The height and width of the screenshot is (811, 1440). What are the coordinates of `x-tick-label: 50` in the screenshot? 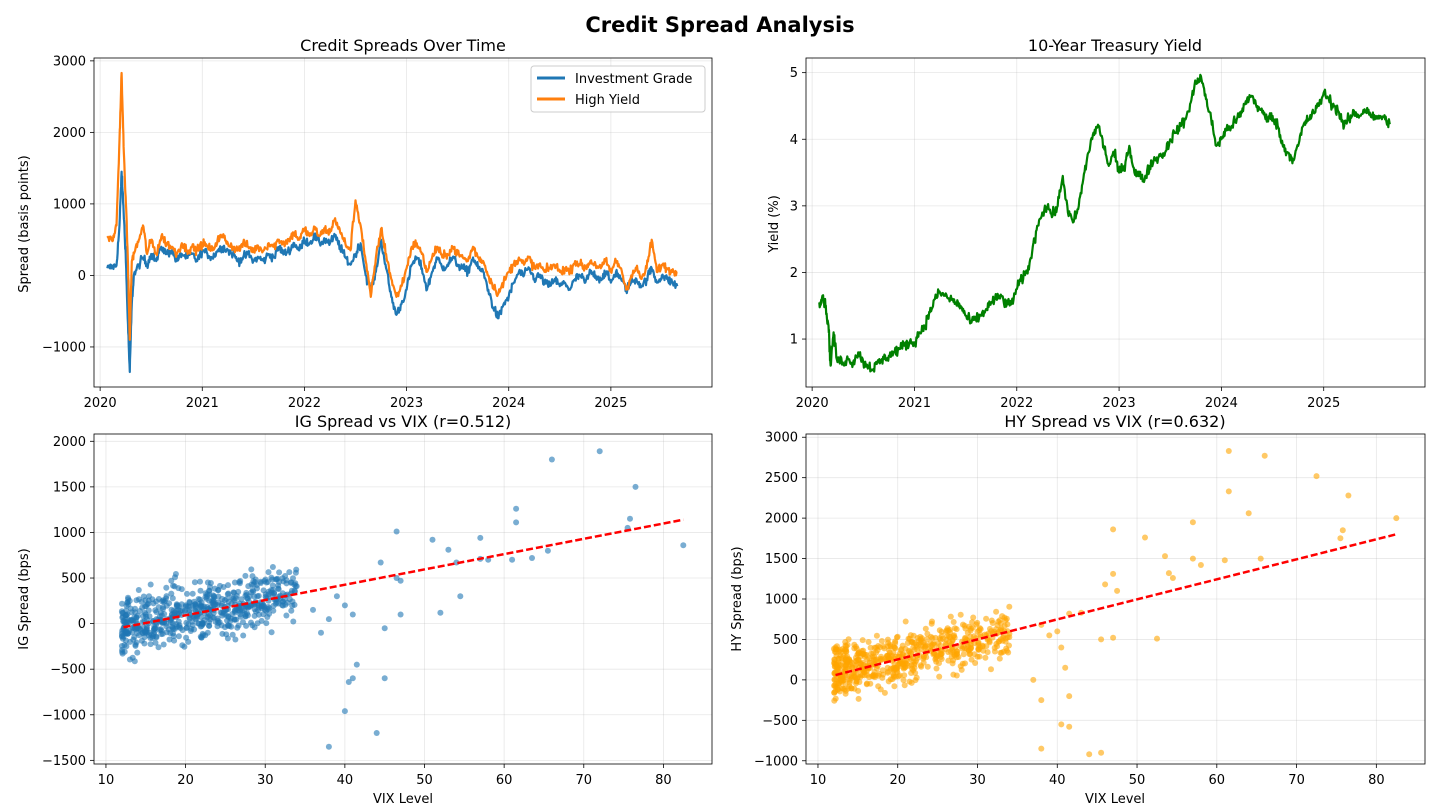 It's located at (1137, 780).